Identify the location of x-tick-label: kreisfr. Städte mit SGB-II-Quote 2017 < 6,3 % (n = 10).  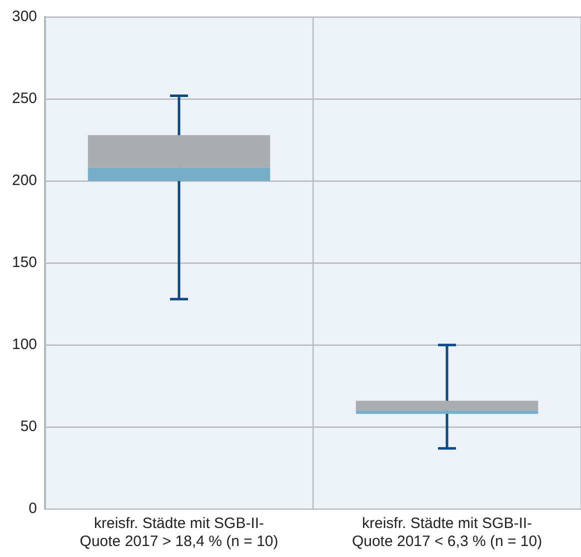
(447, 532).